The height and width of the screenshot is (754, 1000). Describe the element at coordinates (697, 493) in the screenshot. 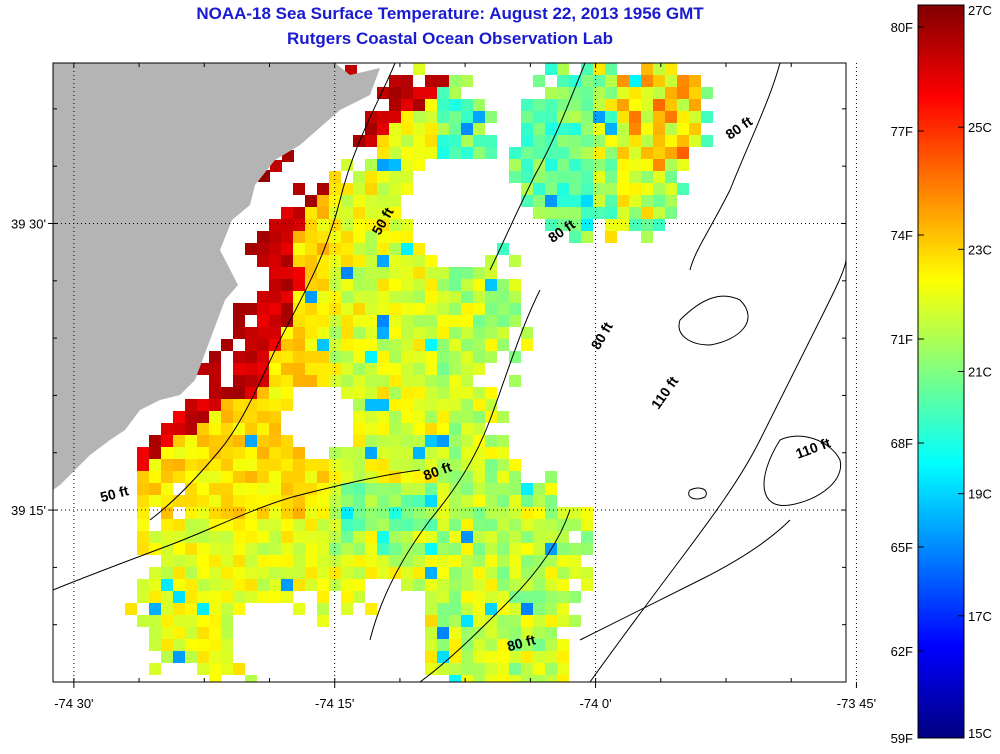

I see `contour-line` at that location.